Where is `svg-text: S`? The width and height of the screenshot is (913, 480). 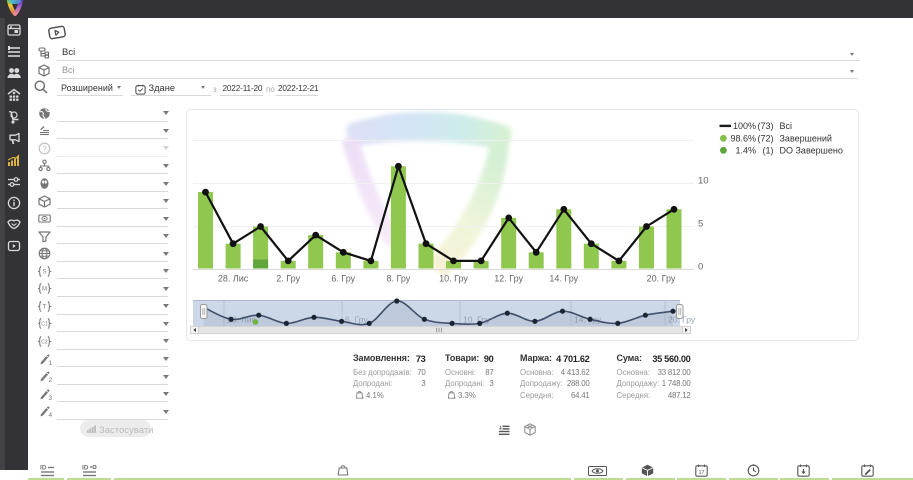 svg-text: S is located at coordinates (44, 272).